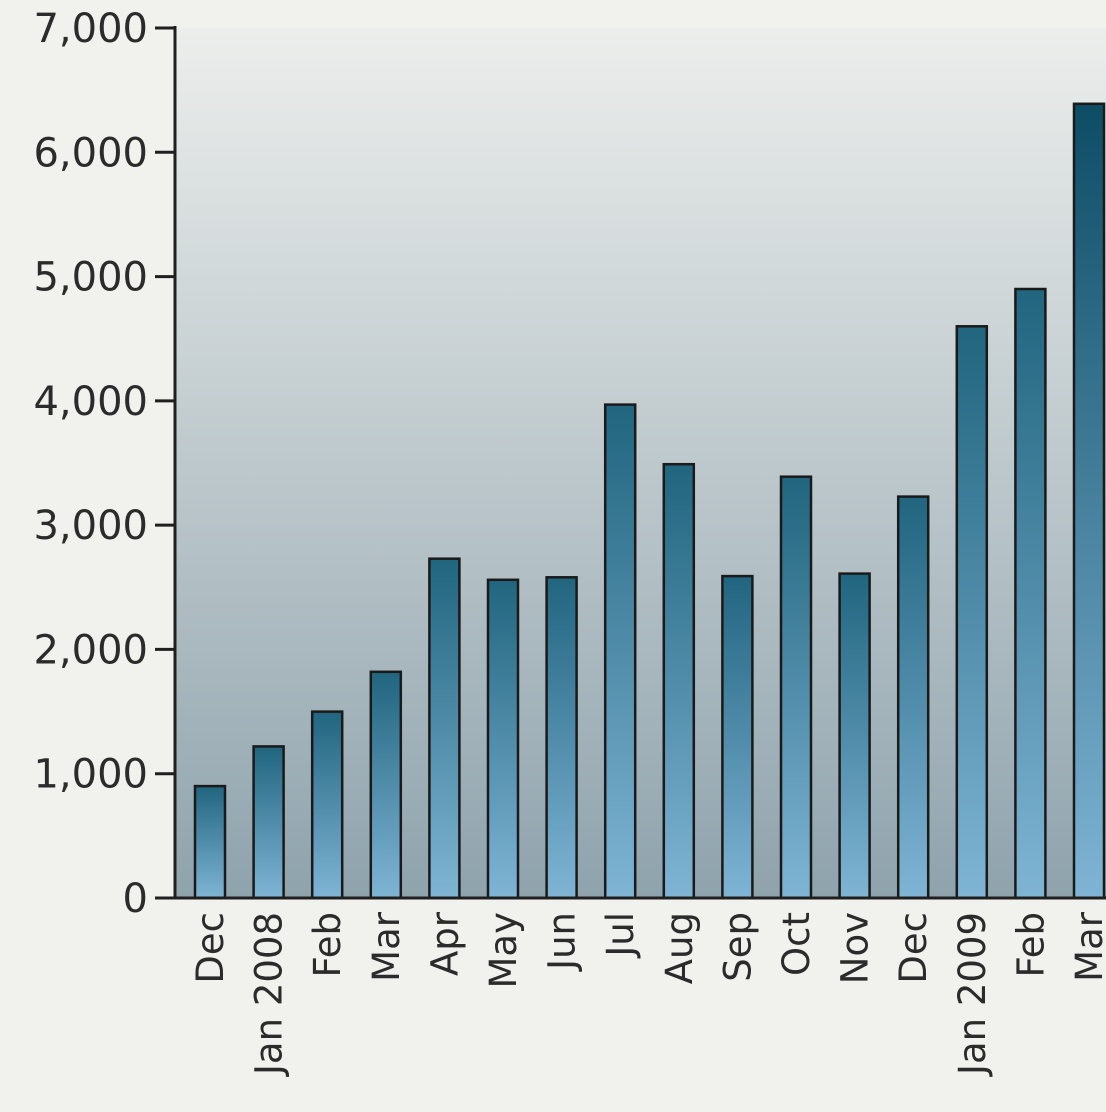  I want to click on x-tick-label-5: Apr, so click(444, 943).